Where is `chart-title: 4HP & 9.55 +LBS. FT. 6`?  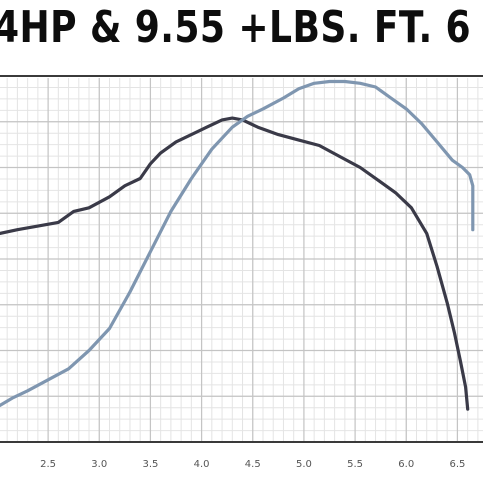
chart-title: 4HP & 9.55 +LBS. FT. 6 is located at coordinates (236, 27).